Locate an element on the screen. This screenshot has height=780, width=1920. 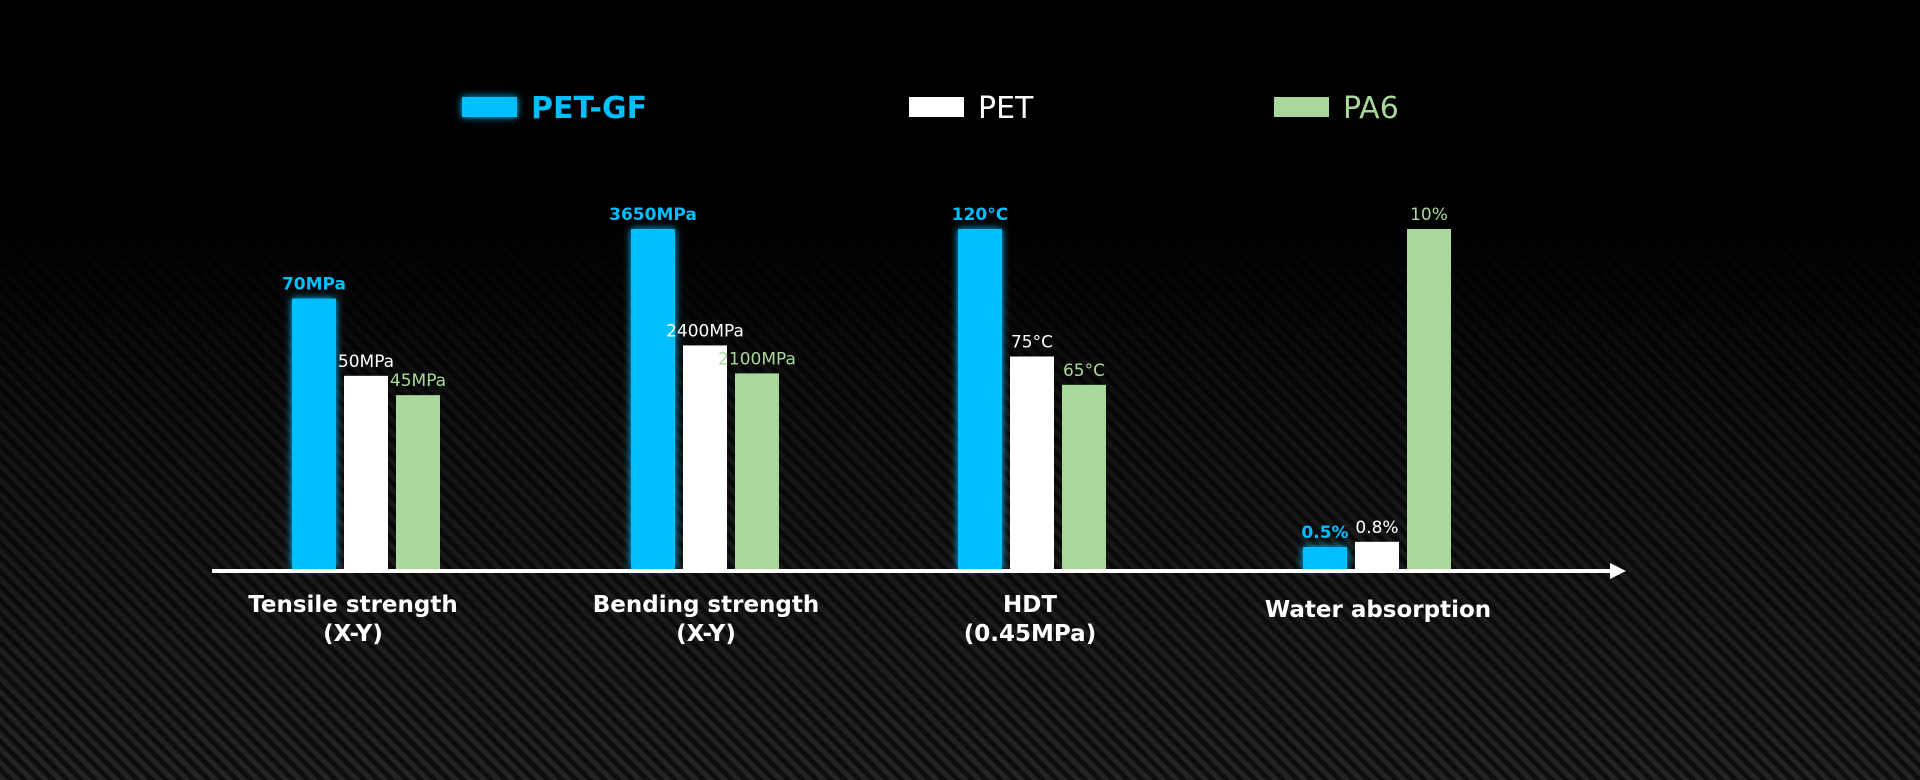
x-axis is located at coordinates (919, 571).